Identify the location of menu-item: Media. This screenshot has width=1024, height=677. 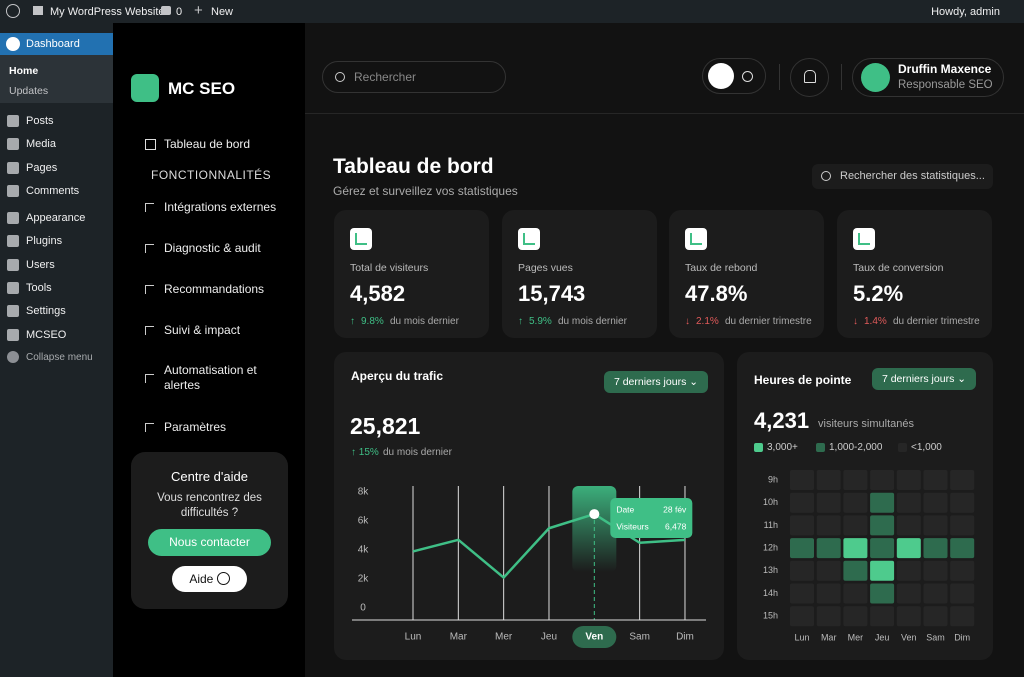
(41, 144).